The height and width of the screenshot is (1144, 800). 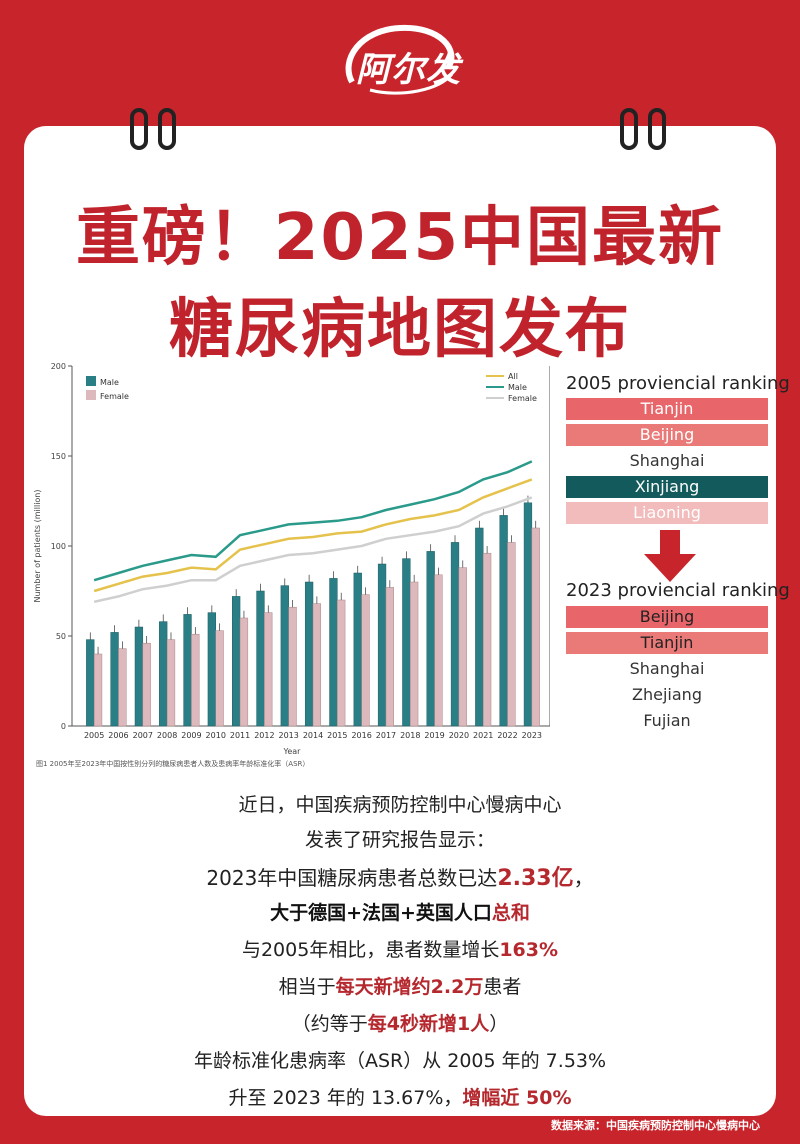 What do you see at coordinates (434, 735) in the screenshot?
I see `x-tick-label: 2019` at bounding box center [434, 735].